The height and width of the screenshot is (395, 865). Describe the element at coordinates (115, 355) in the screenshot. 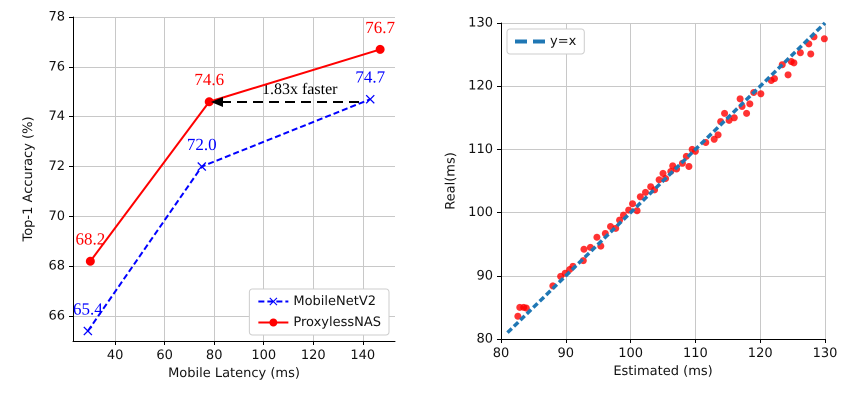

I see `x-tick-label: 40` at that location.